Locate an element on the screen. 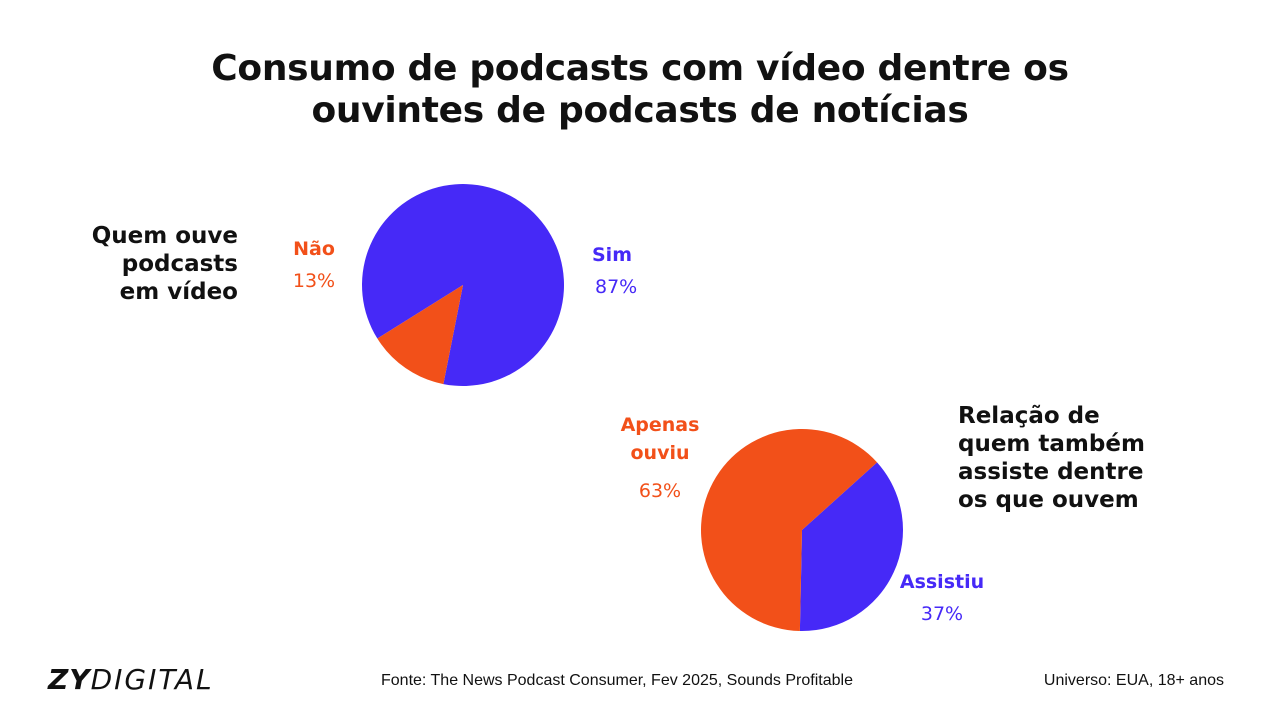 This screenshot has width=1280, height=720. pie-2-slice-value: 63% is located at coordinates (660, 491).